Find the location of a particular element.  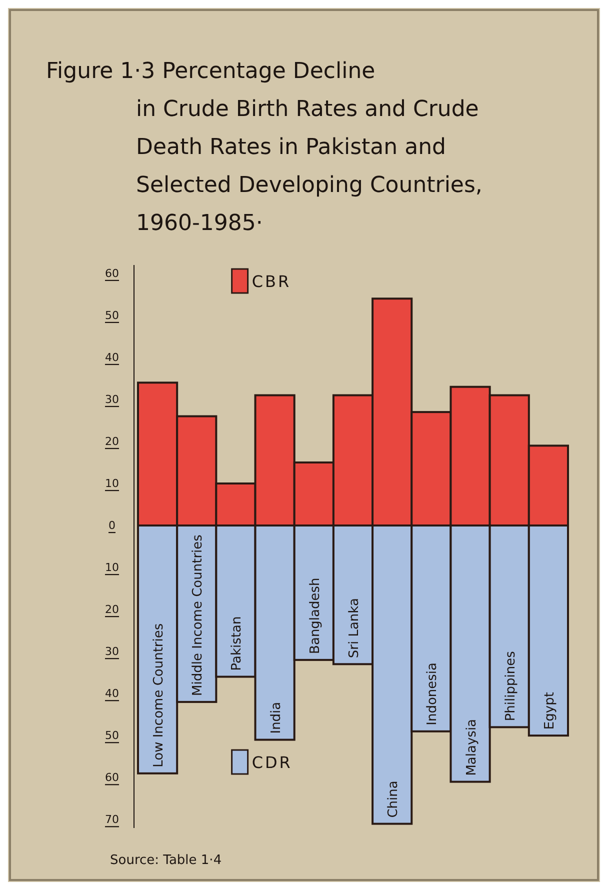

x-tick-label: Malaysia is located at coordinates (472, 747).